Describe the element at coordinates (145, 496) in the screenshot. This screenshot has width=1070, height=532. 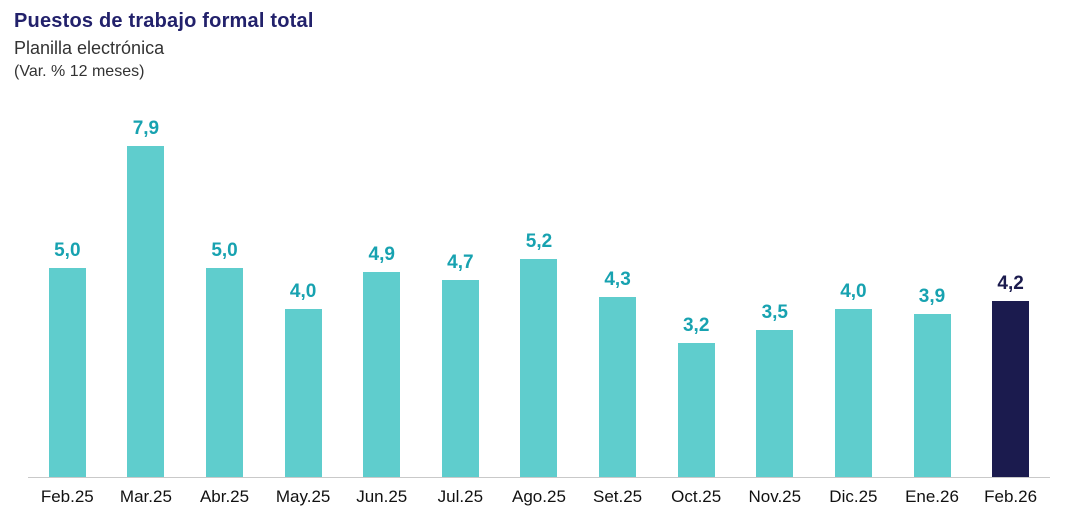
I see `x-tick-label: Mar.25` at that location.